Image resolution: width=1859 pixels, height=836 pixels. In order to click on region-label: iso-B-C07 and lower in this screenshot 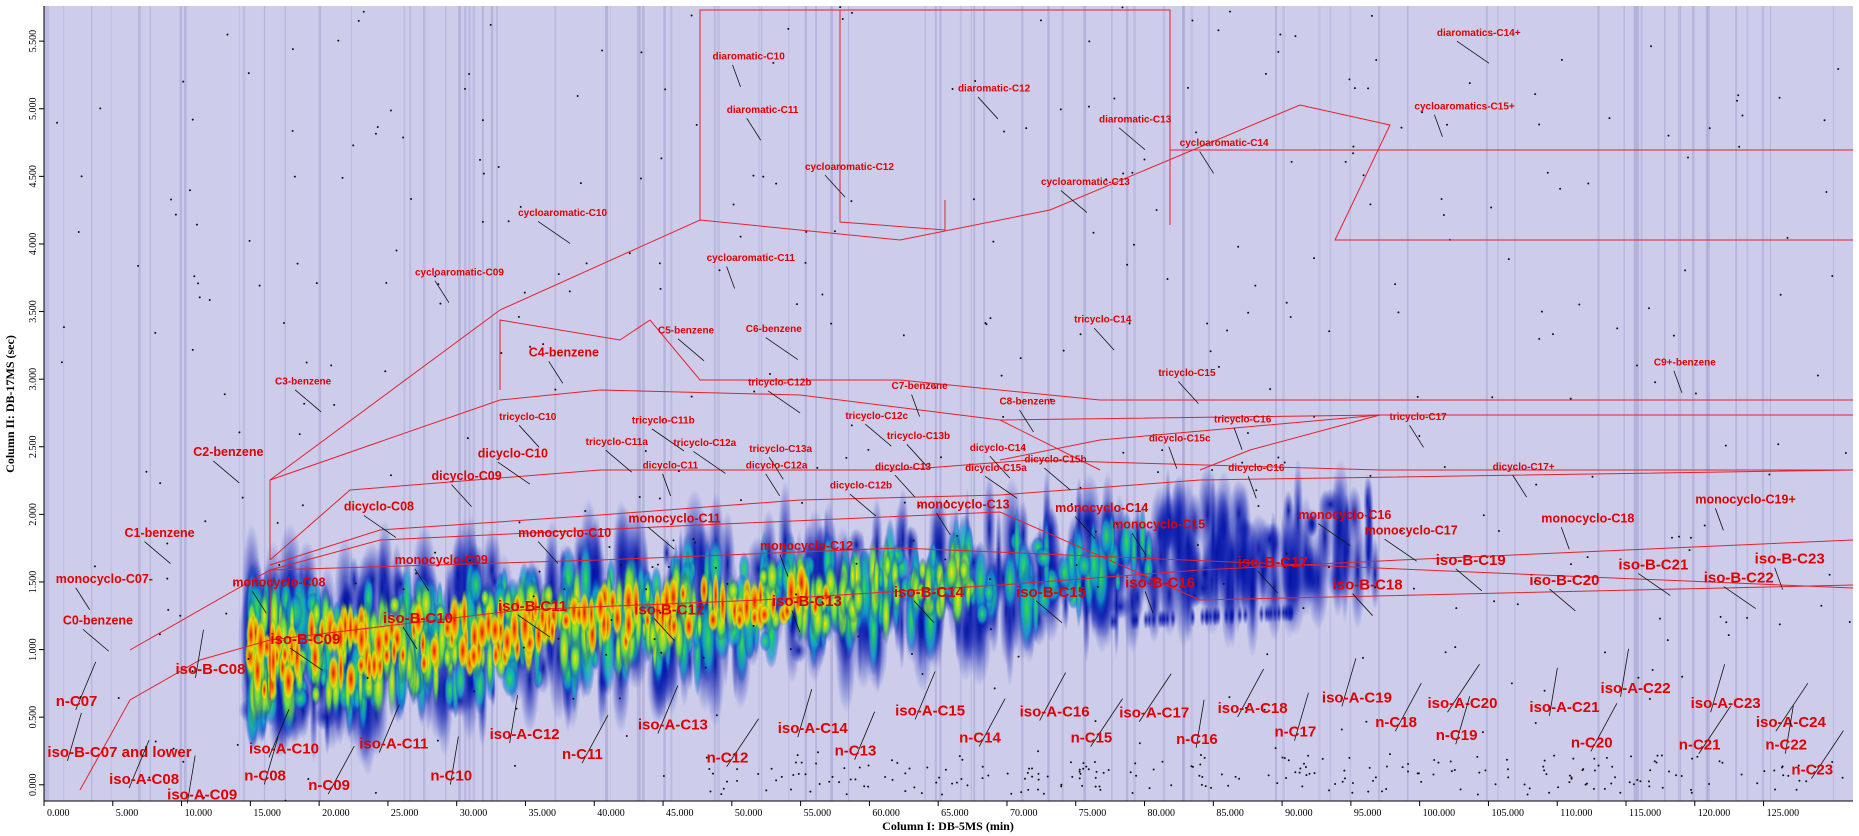, I will do `click(119, 752)`.